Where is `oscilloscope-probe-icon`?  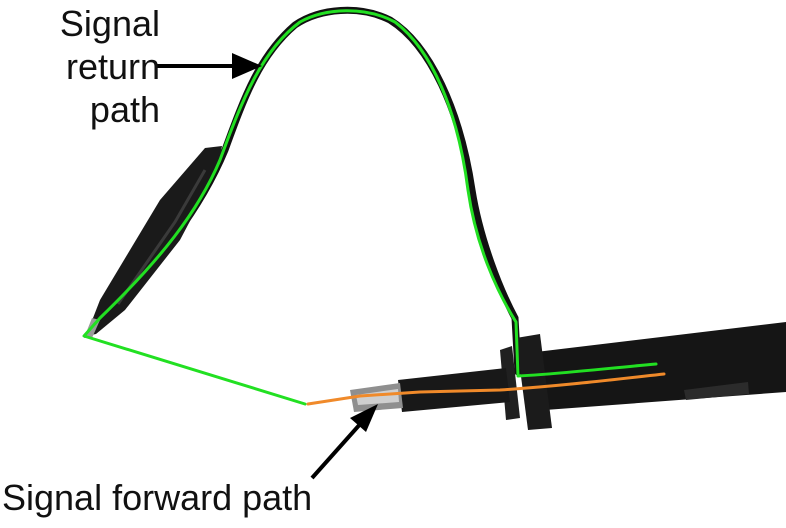
oscilloscope-probe-icon is located at coordinates (568, 376).